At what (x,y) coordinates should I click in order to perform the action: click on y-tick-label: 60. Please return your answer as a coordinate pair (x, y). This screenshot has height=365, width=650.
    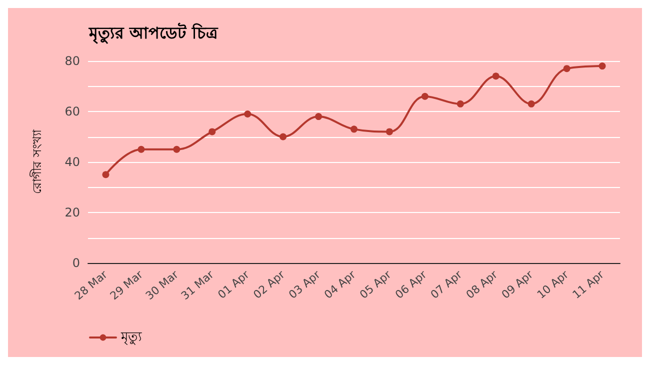
    Looking at the image, I should click on (72, 111).